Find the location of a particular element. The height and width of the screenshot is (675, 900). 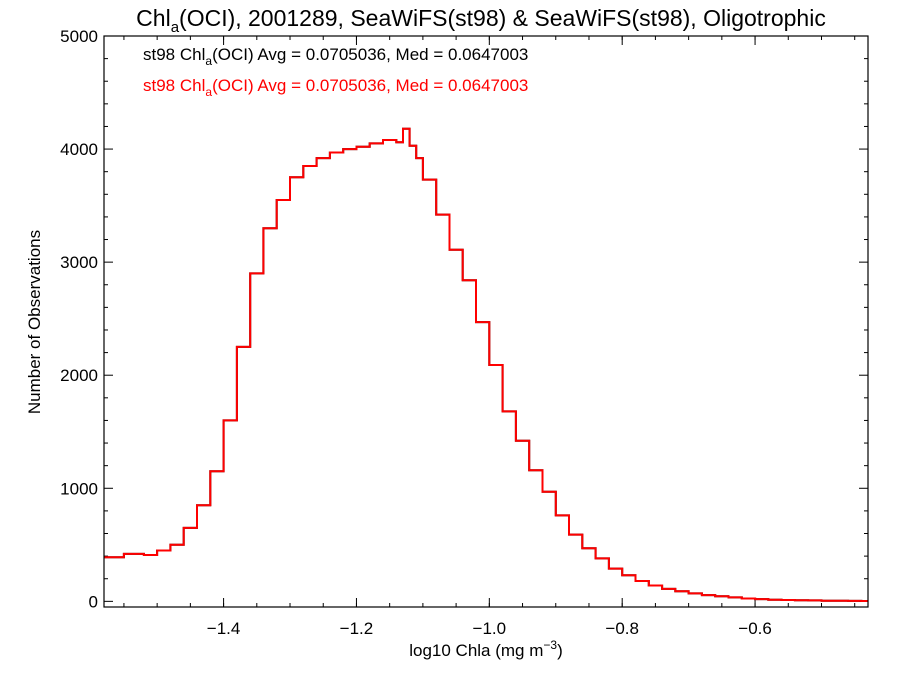

annotation-black-prefix: st98 Chl is located at coordinates (174, 54).